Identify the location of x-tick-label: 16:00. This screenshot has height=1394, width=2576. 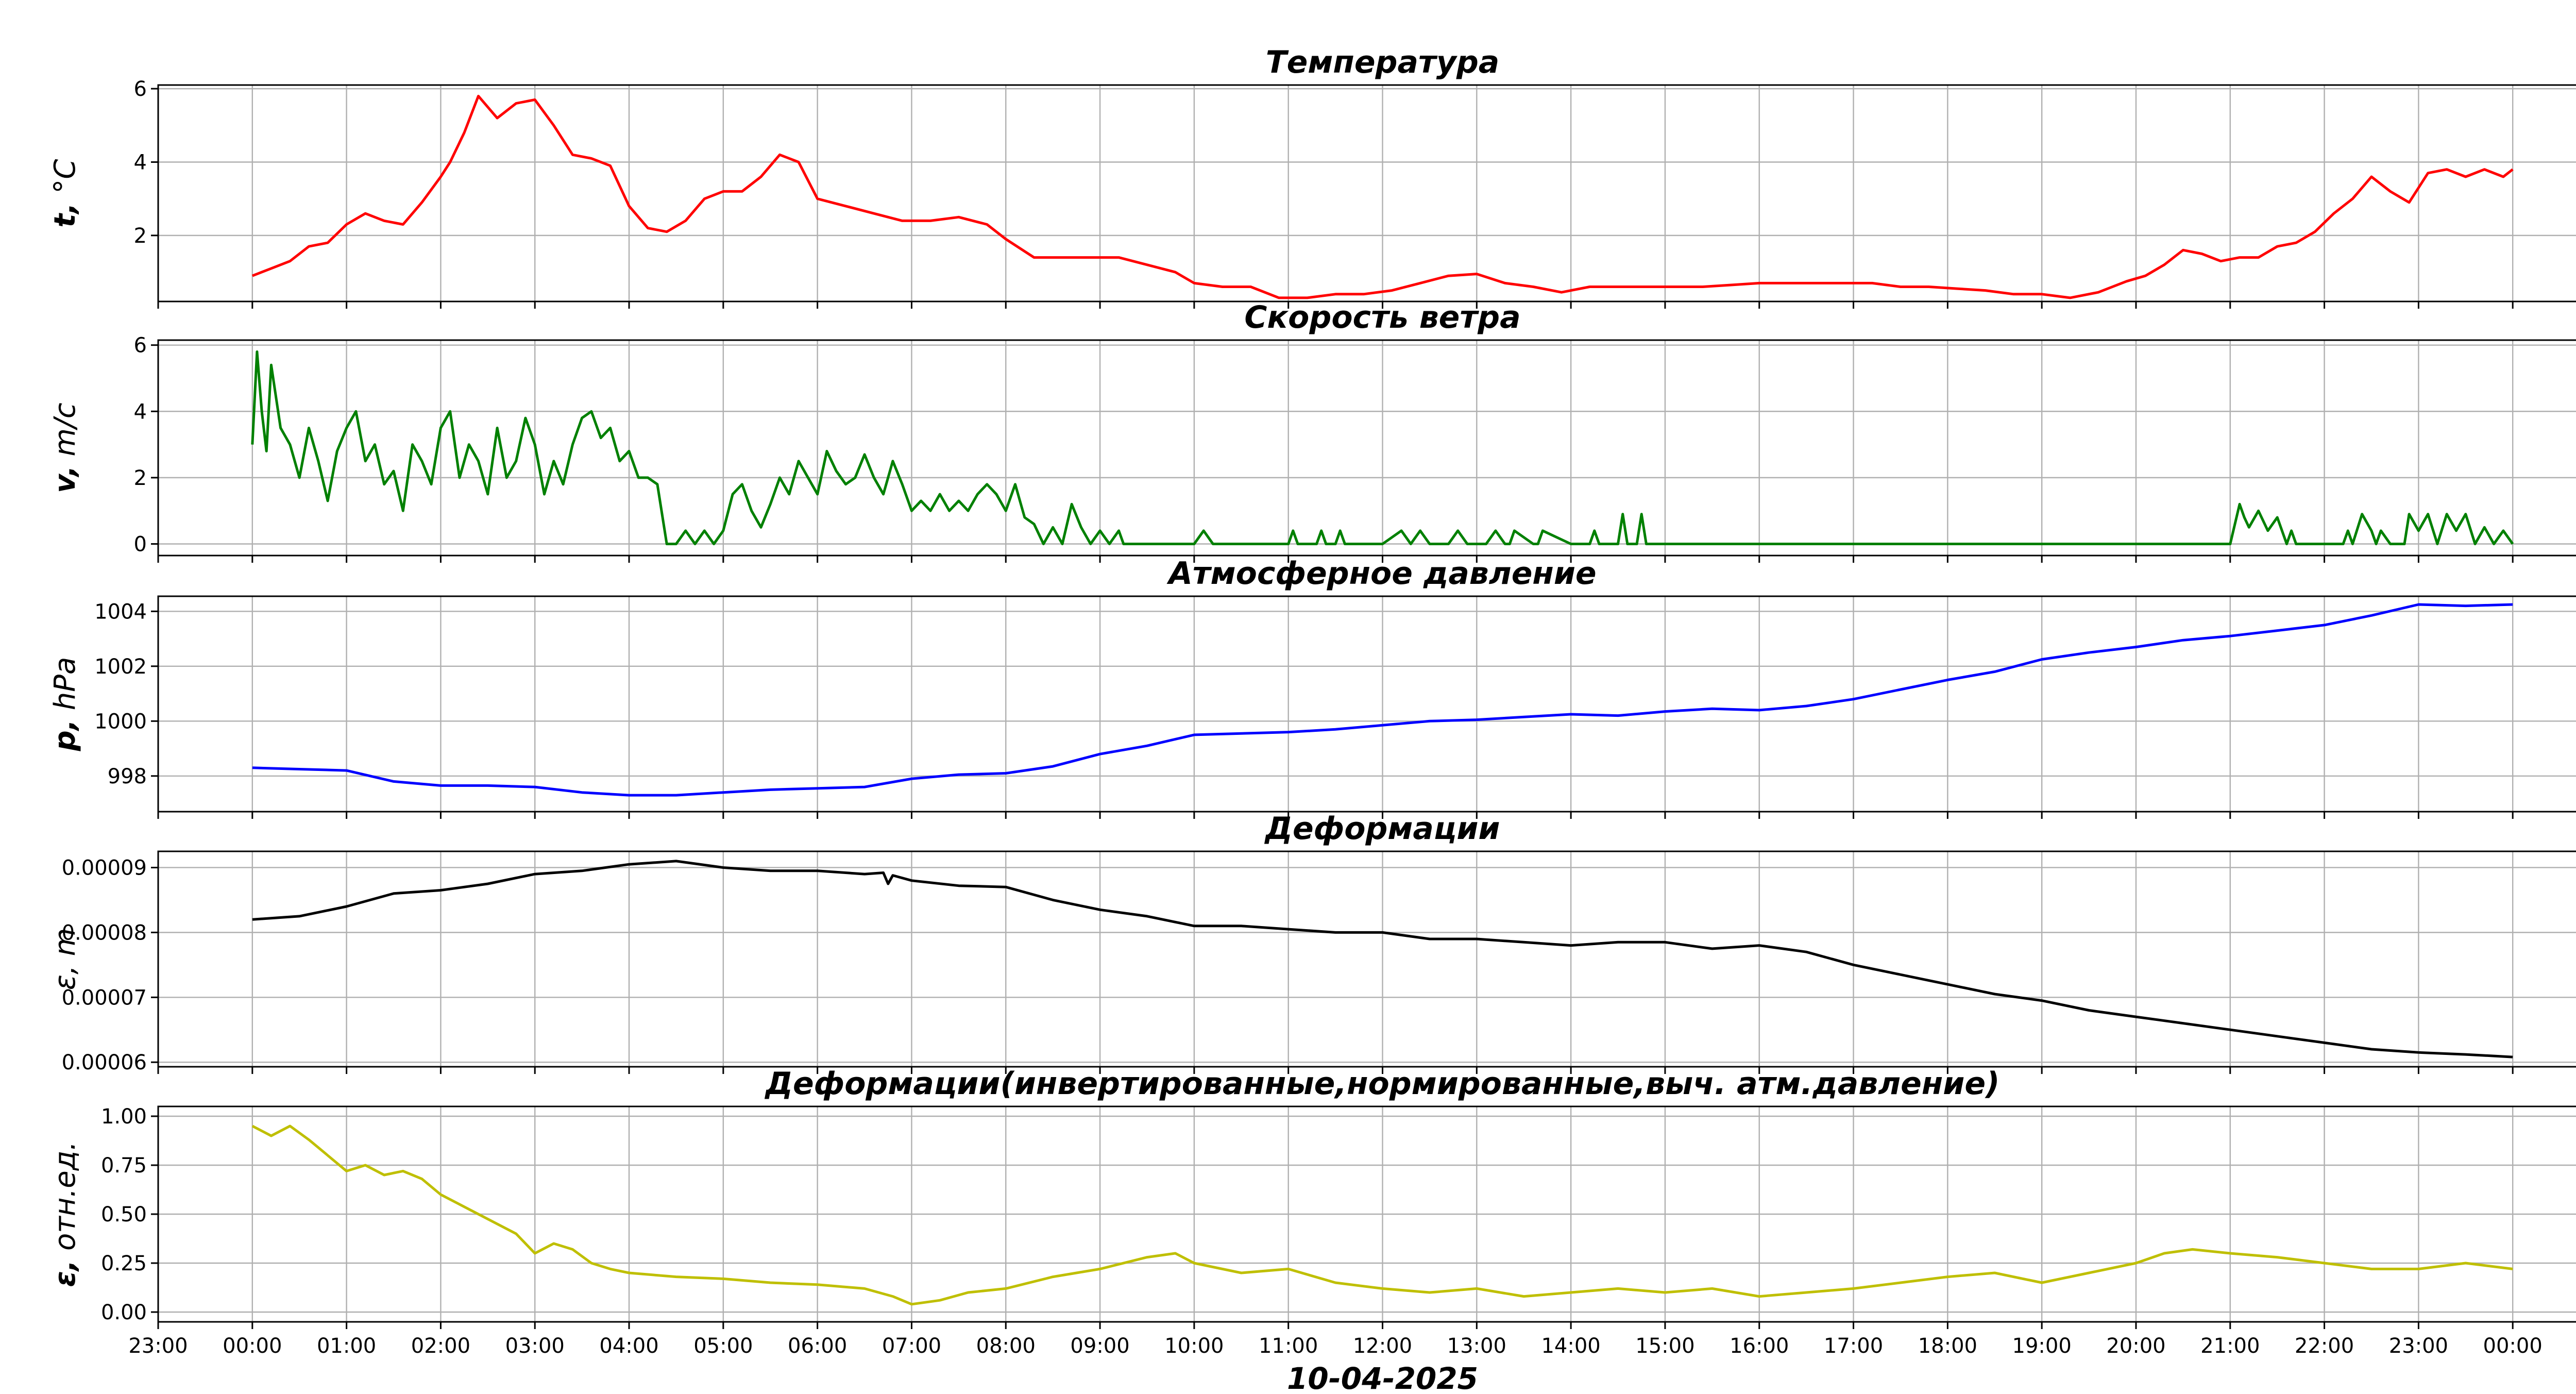
(1759, 1346).